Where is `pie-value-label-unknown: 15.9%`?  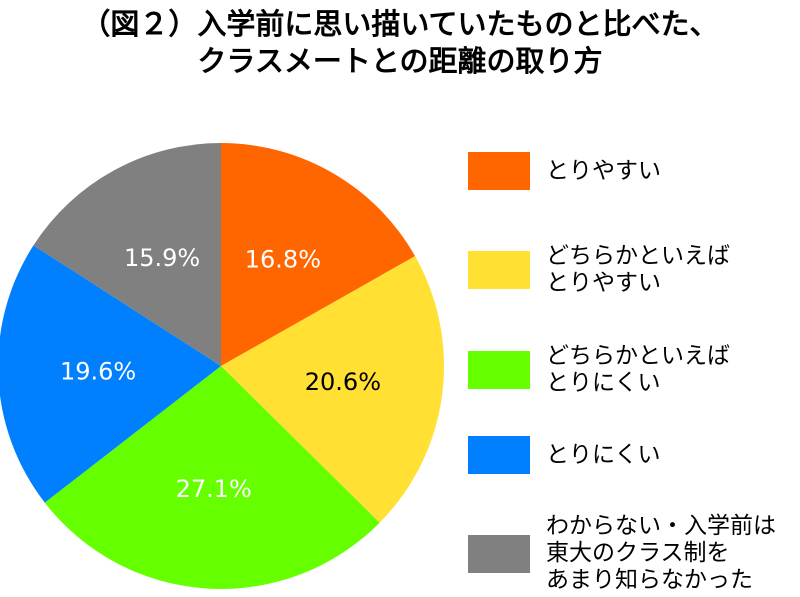
pie-value-label-unknown: 15.9% is located at coordinates (162, 258).